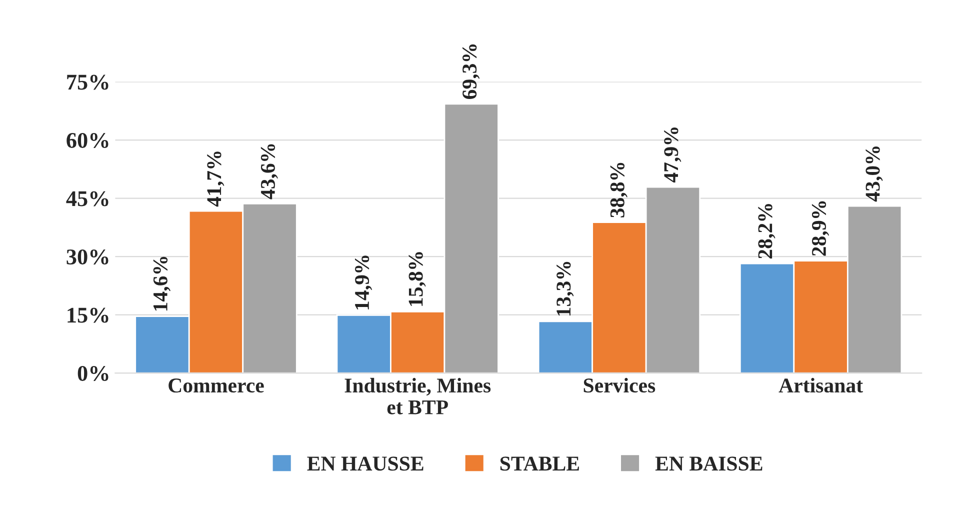 The height and width of the screenshot is (511, 960). Describe the element at coordinates (820, 385) in the screenshot. I see `x-tick-label: Artisanat` at that location.